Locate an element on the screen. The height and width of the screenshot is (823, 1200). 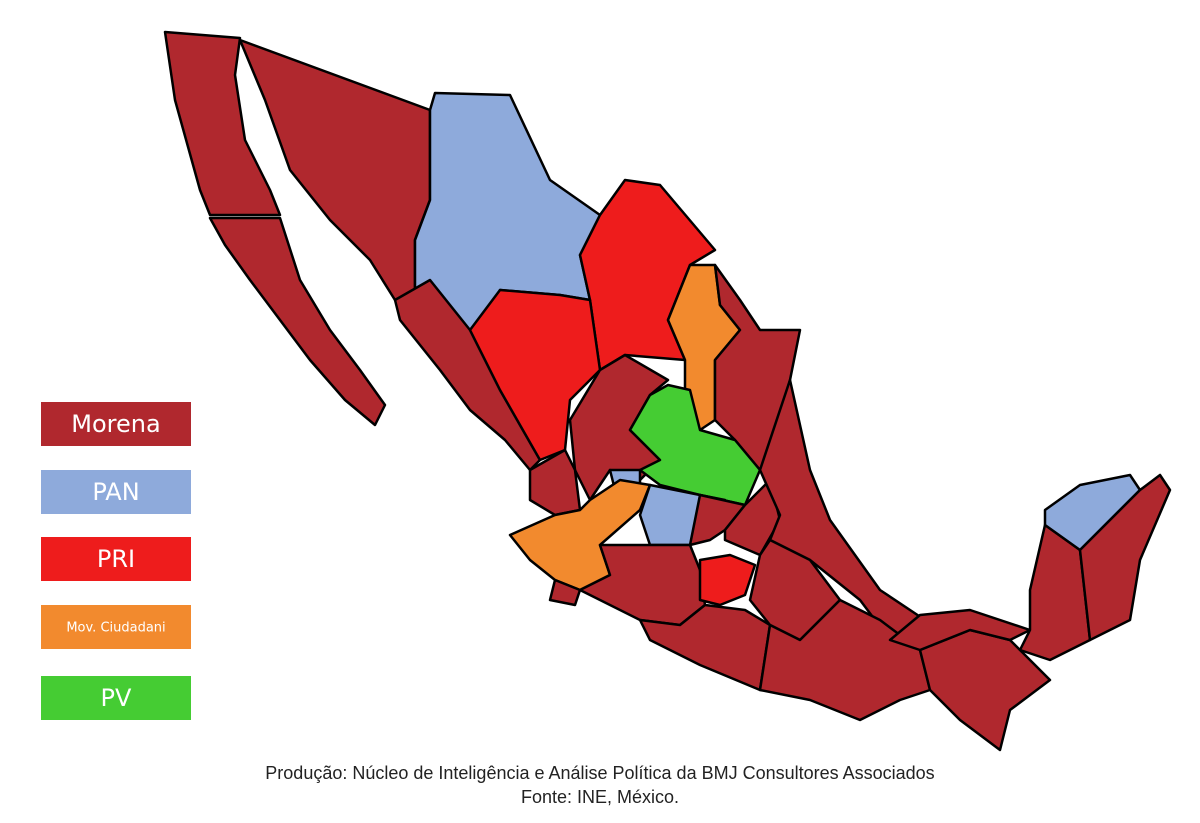
source-credit: Fonte: INE, México. is located at coordinates (600, 797).